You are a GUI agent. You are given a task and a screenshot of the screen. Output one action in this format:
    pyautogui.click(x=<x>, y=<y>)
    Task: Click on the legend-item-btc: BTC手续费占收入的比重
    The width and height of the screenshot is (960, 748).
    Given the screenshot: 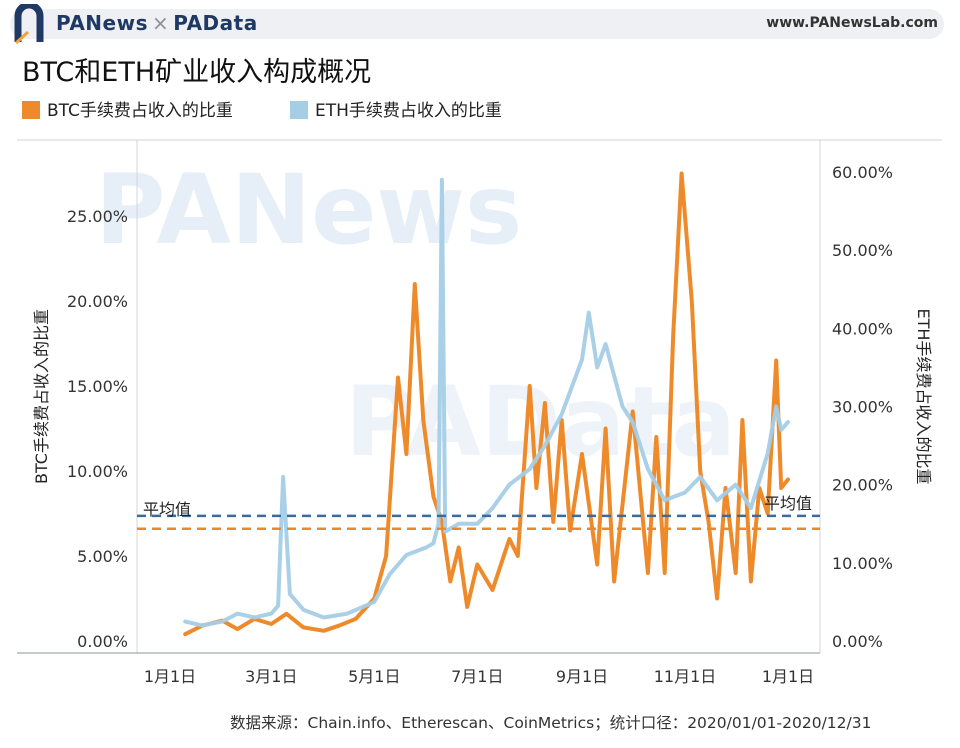 What is the action you would take?
    pyautogui.click(x=127, y=108)
    